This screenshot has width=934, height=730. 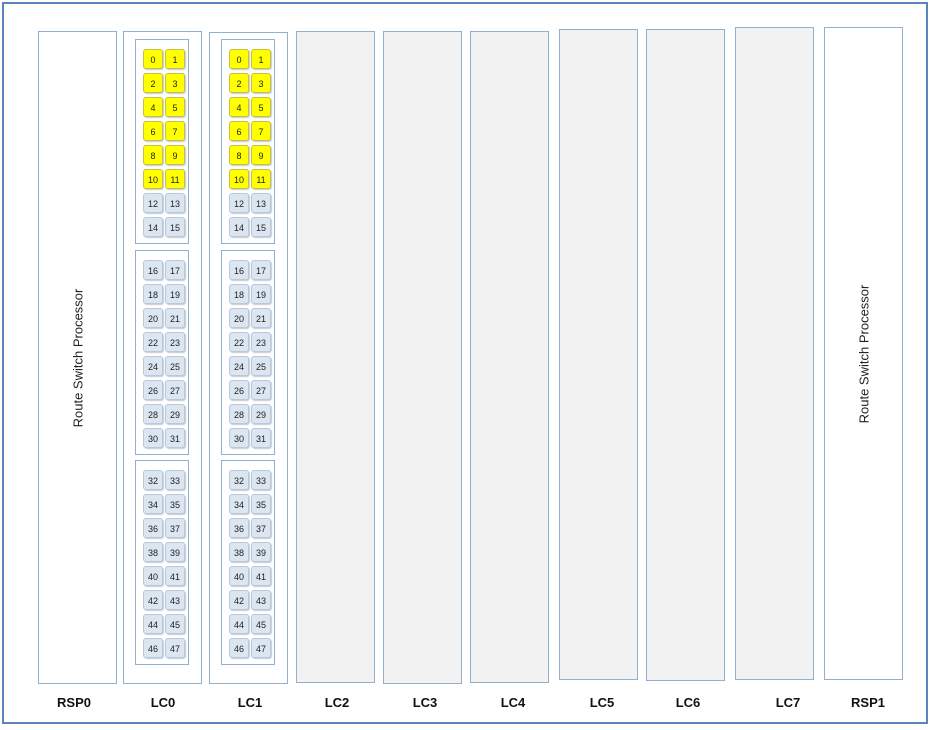 I want to click on slot-lc7, so click(x=774, y=353).